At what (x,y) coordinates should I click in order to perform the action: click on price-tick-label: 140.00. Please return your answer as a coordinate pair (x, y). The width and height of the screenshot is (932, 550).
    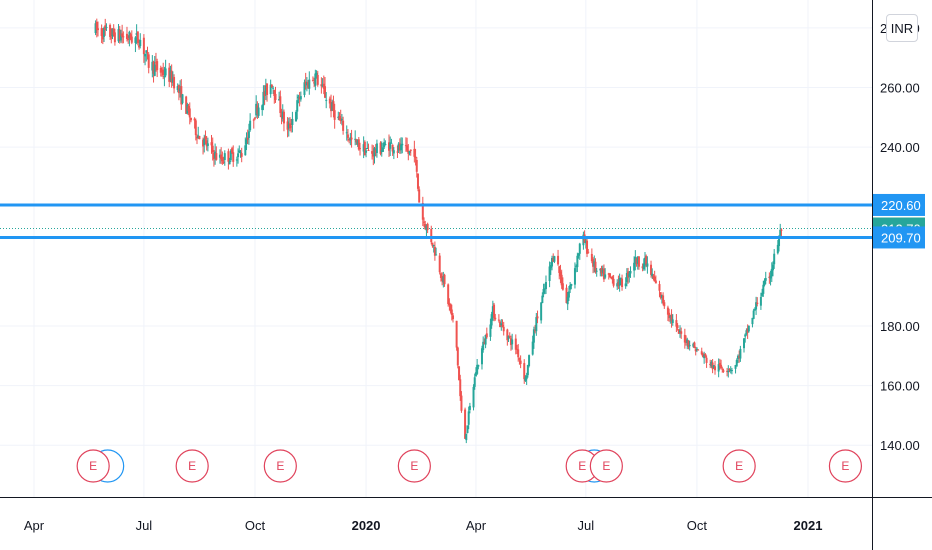
    Looking at the image, I should click on (900, 445).